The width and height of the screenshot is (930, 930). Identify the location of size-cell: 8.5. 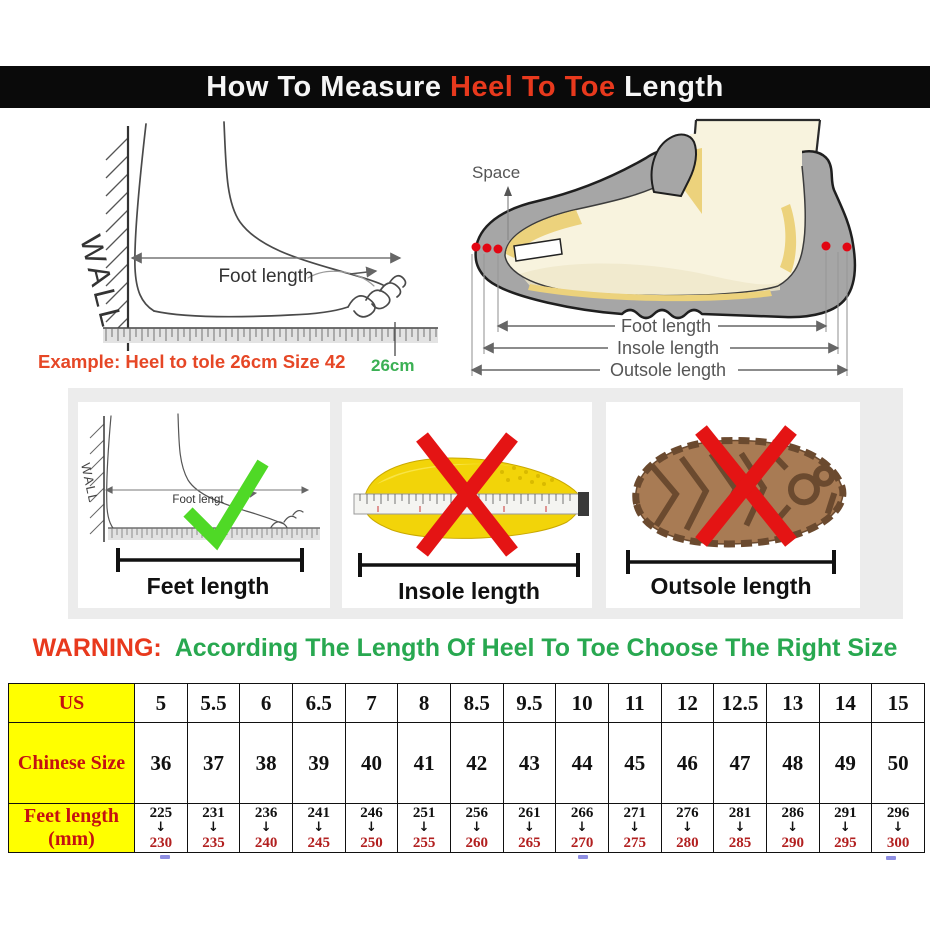
(476, 703).